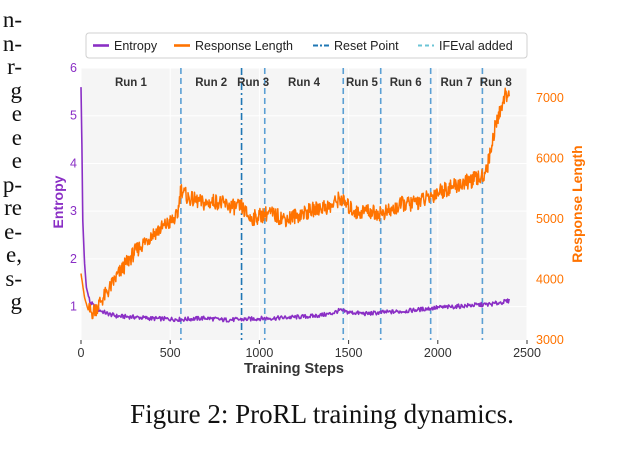 The height and width of the screenshot is (465, 644). Describe the element at coordinates (304, 83) in the screenshot. I see `run-label: Run 4` at that location.